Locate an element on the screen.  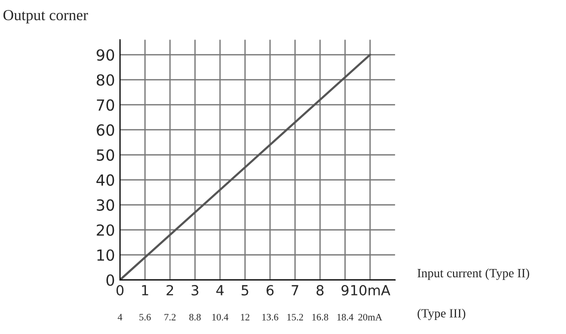
y-tick-label: 40 is located at coordinates (105, 180).